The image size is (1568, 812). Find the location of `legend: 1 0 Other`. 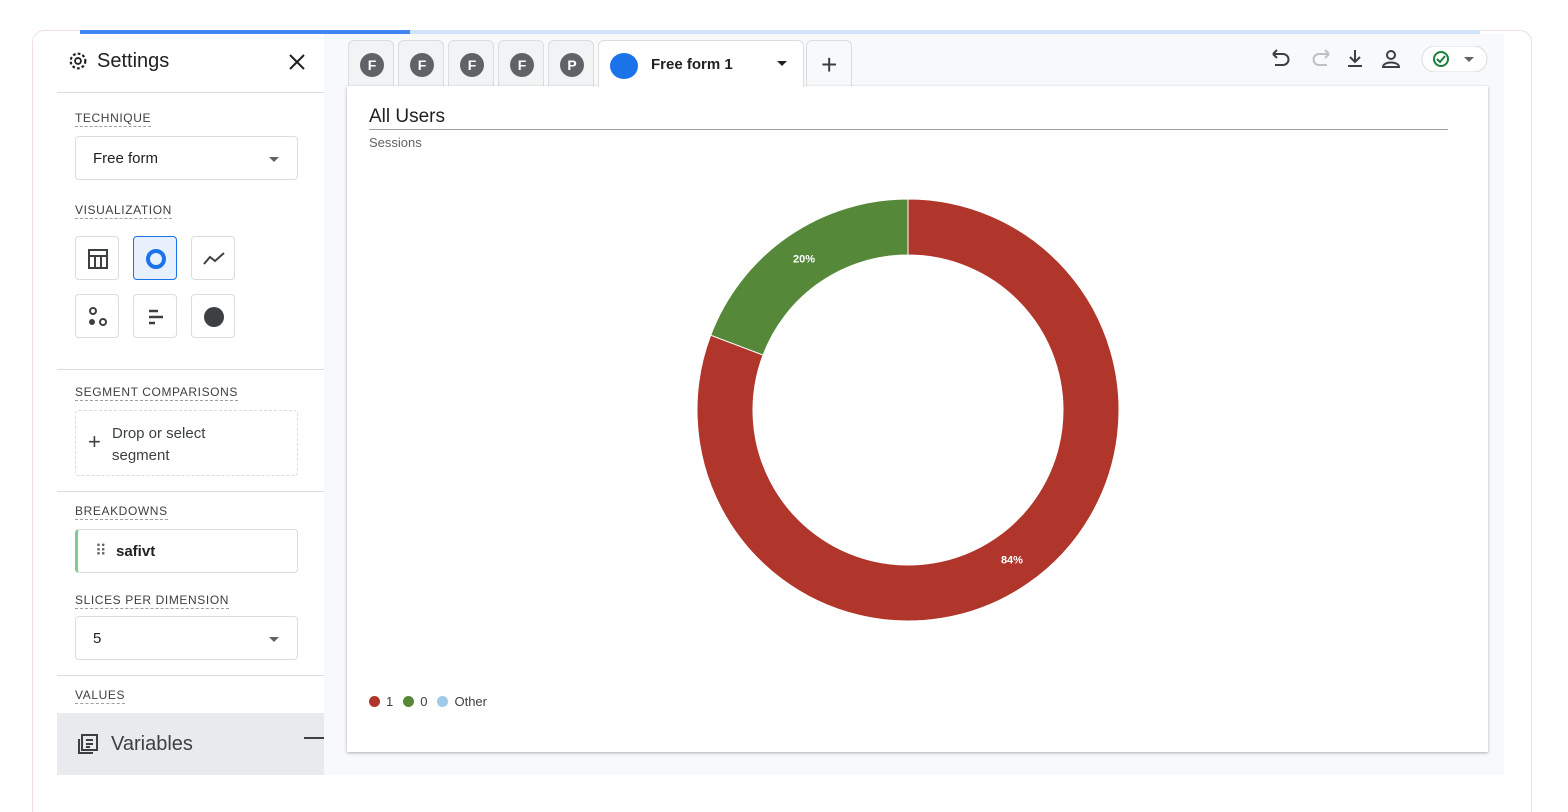

legend: 1 0 Other is located at coordinates (428, 701).